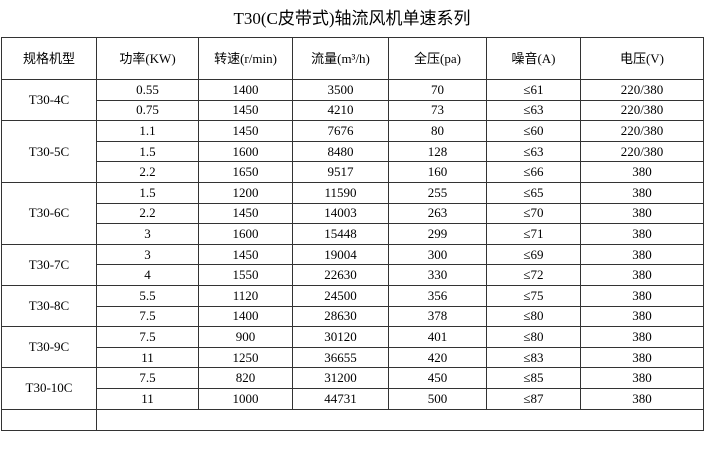 This screenshot has height=456, width=704. I want to click on data-cell: 15448, so click(340, 234).